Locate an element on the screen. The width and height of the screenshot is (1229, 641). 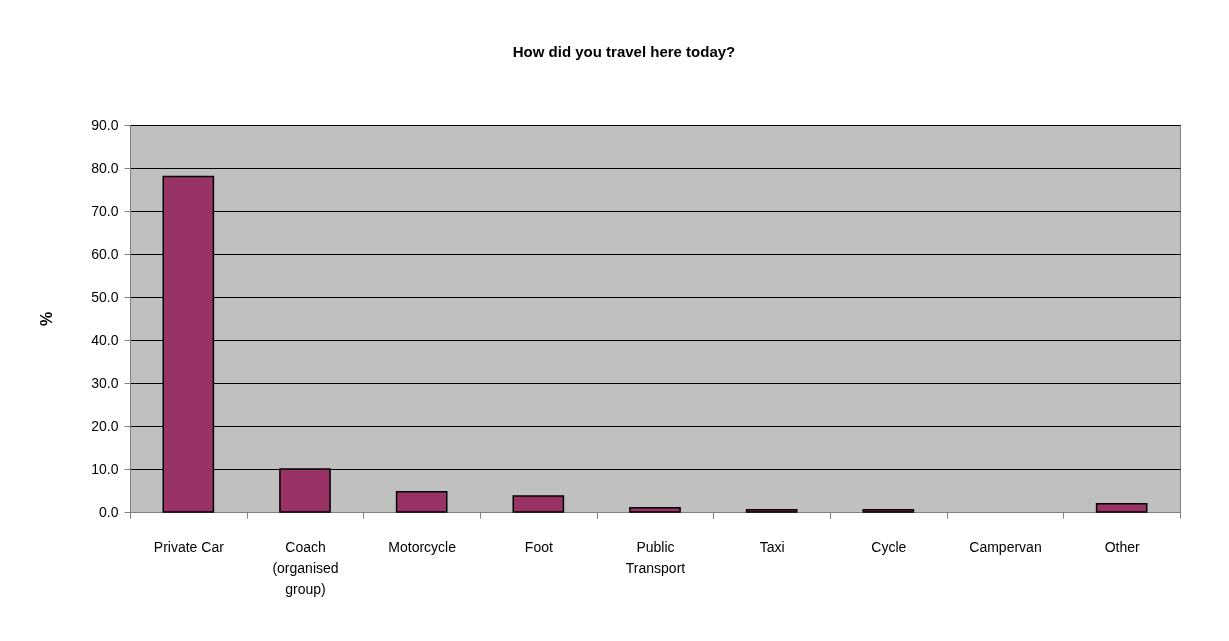
y-tick-label: 80.0 is located at coordinates (105, 167).